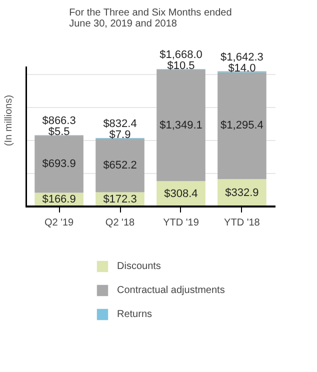  I want to click on data-label: $14.0, so click(242, 68).